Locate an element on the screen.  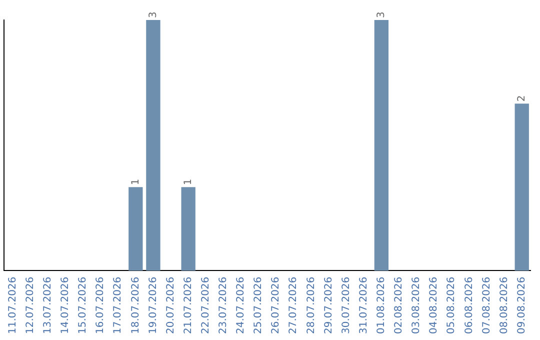
x-tick-label: 02.08.2026 is located at coordinates (399, 305).